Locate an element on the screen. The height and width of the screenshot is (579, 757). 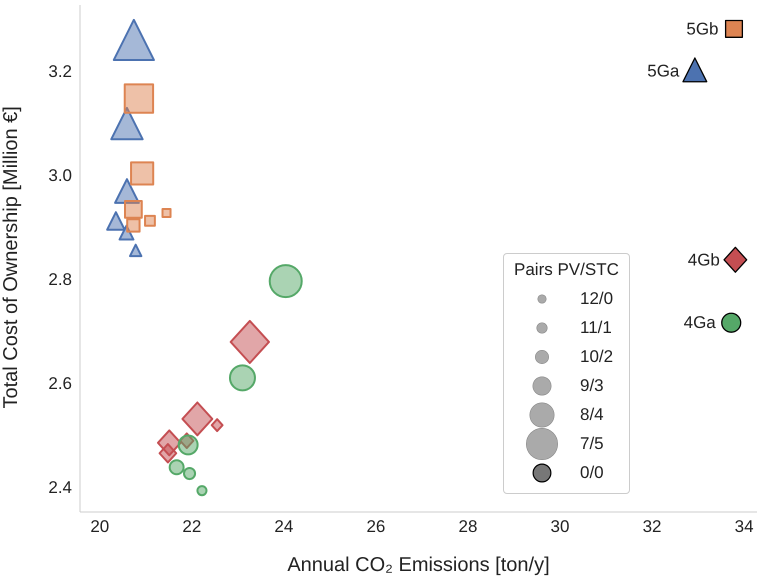
series-label: 4Gb is located at coordinates (704, 260).